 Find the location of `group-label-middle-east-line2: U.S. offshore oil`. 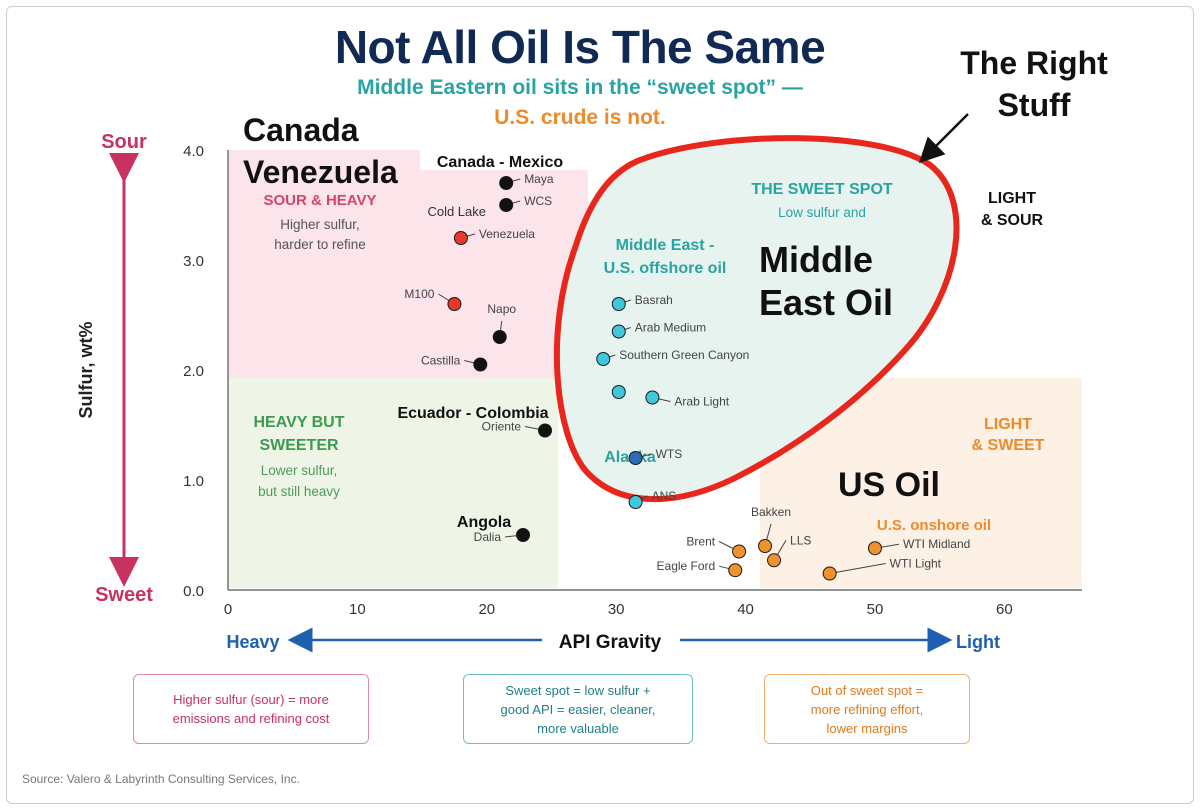

group-label-middle-east-line2: U.S. offshore oil is located at coordinates (665, 268).